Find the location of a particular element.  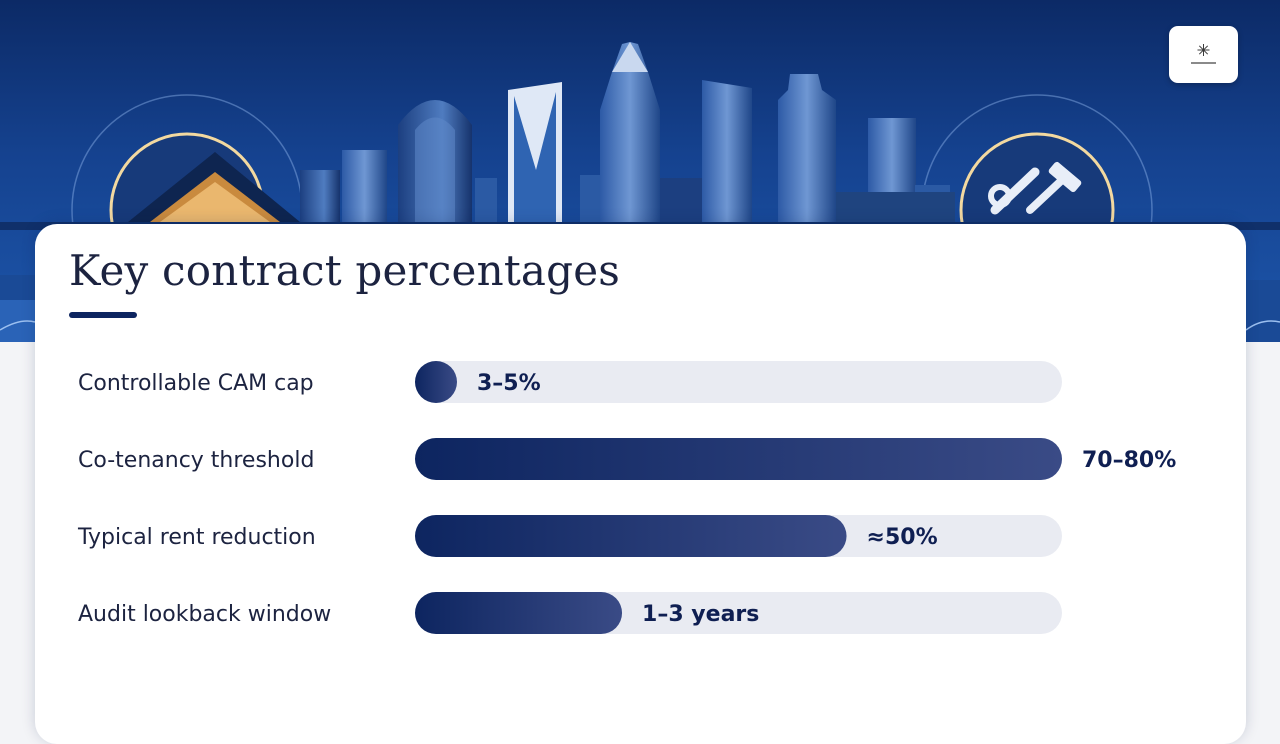

title-underline is located at coordinates (103, 315).